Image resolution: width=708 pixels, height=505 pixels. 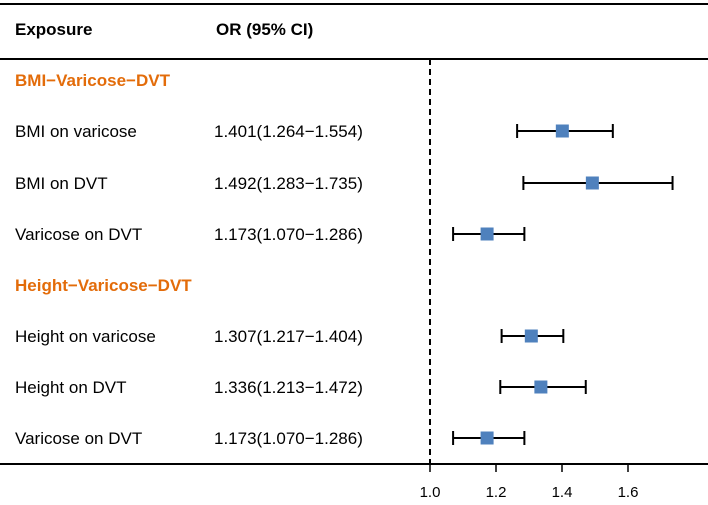 I want to click on group-title-height: Height−Varicose−DVT, so click(x=103, y=285).